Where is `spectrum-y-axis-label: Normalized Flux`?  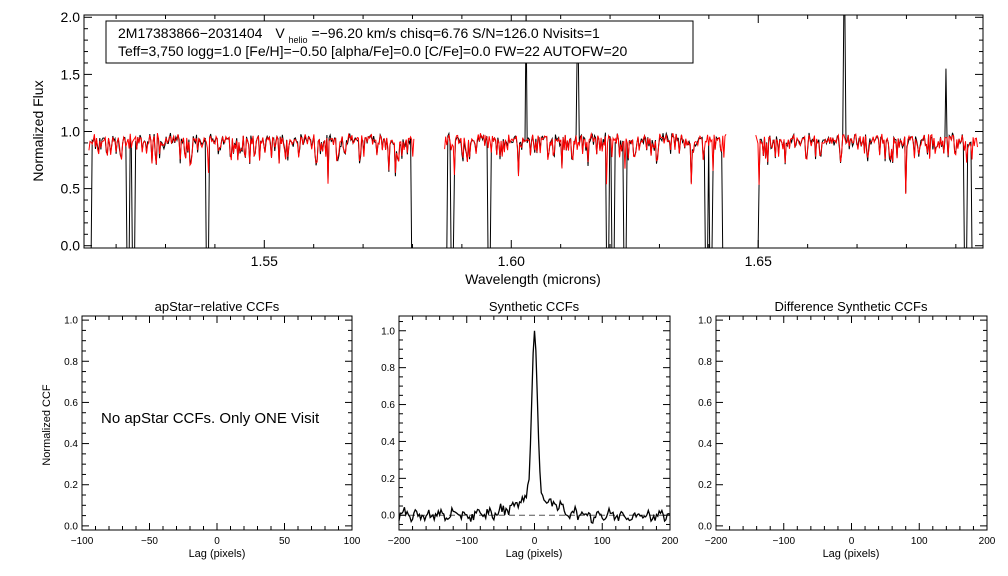
spectrum-y-axis-label: Normalized Flux is located at coordinates (38, 130).